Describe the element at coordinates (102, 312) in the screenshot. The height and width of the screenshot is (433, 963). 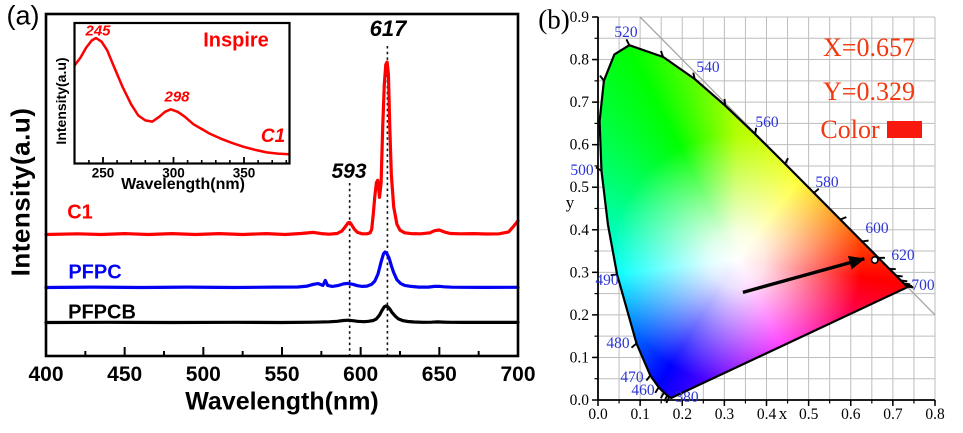
I see `series-label-pfpcb: PFPCB` at that location.